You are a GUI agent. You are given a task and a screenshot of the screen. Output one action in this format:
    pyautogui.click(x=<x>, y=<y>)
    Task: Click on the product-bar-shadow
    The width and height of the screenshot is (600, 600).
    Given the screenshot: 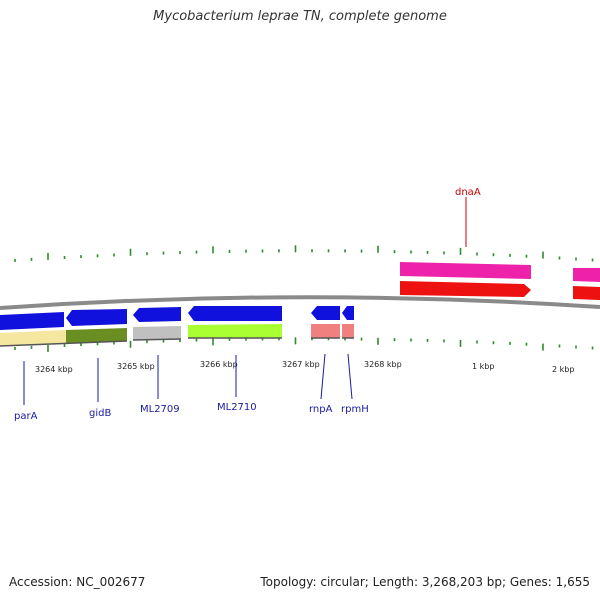 What is the action you would take?
    pyautogui.click(x=177, y=342)
    